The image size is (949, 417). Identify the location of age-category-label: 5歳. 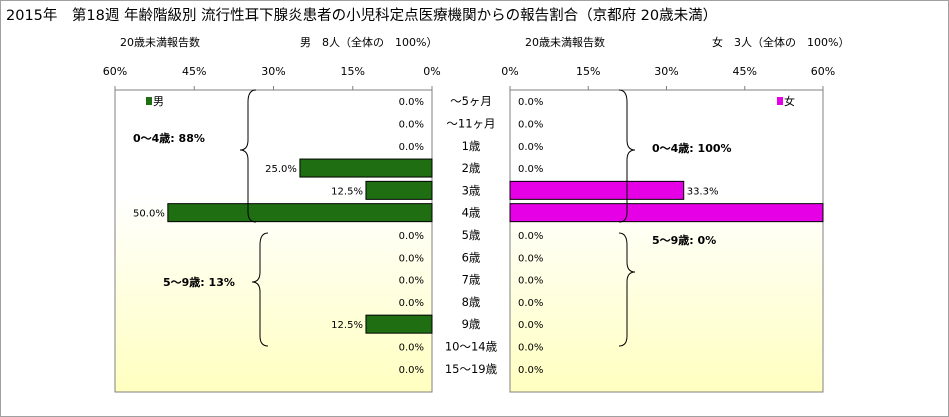
(471, 235).